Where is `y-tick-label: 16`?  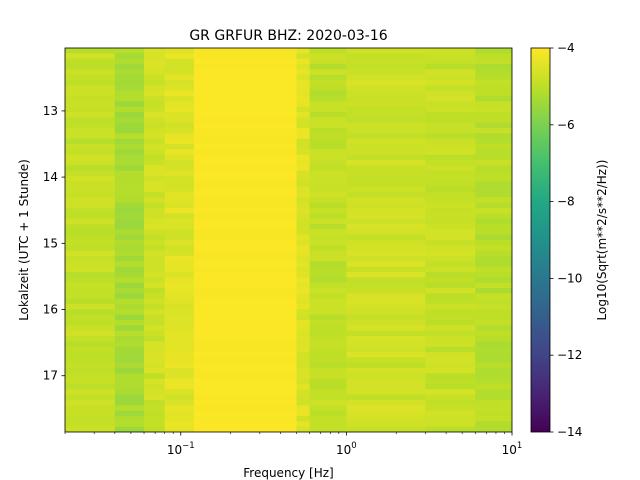 y-tick-label: 16 is located at coordinates (50, 310).